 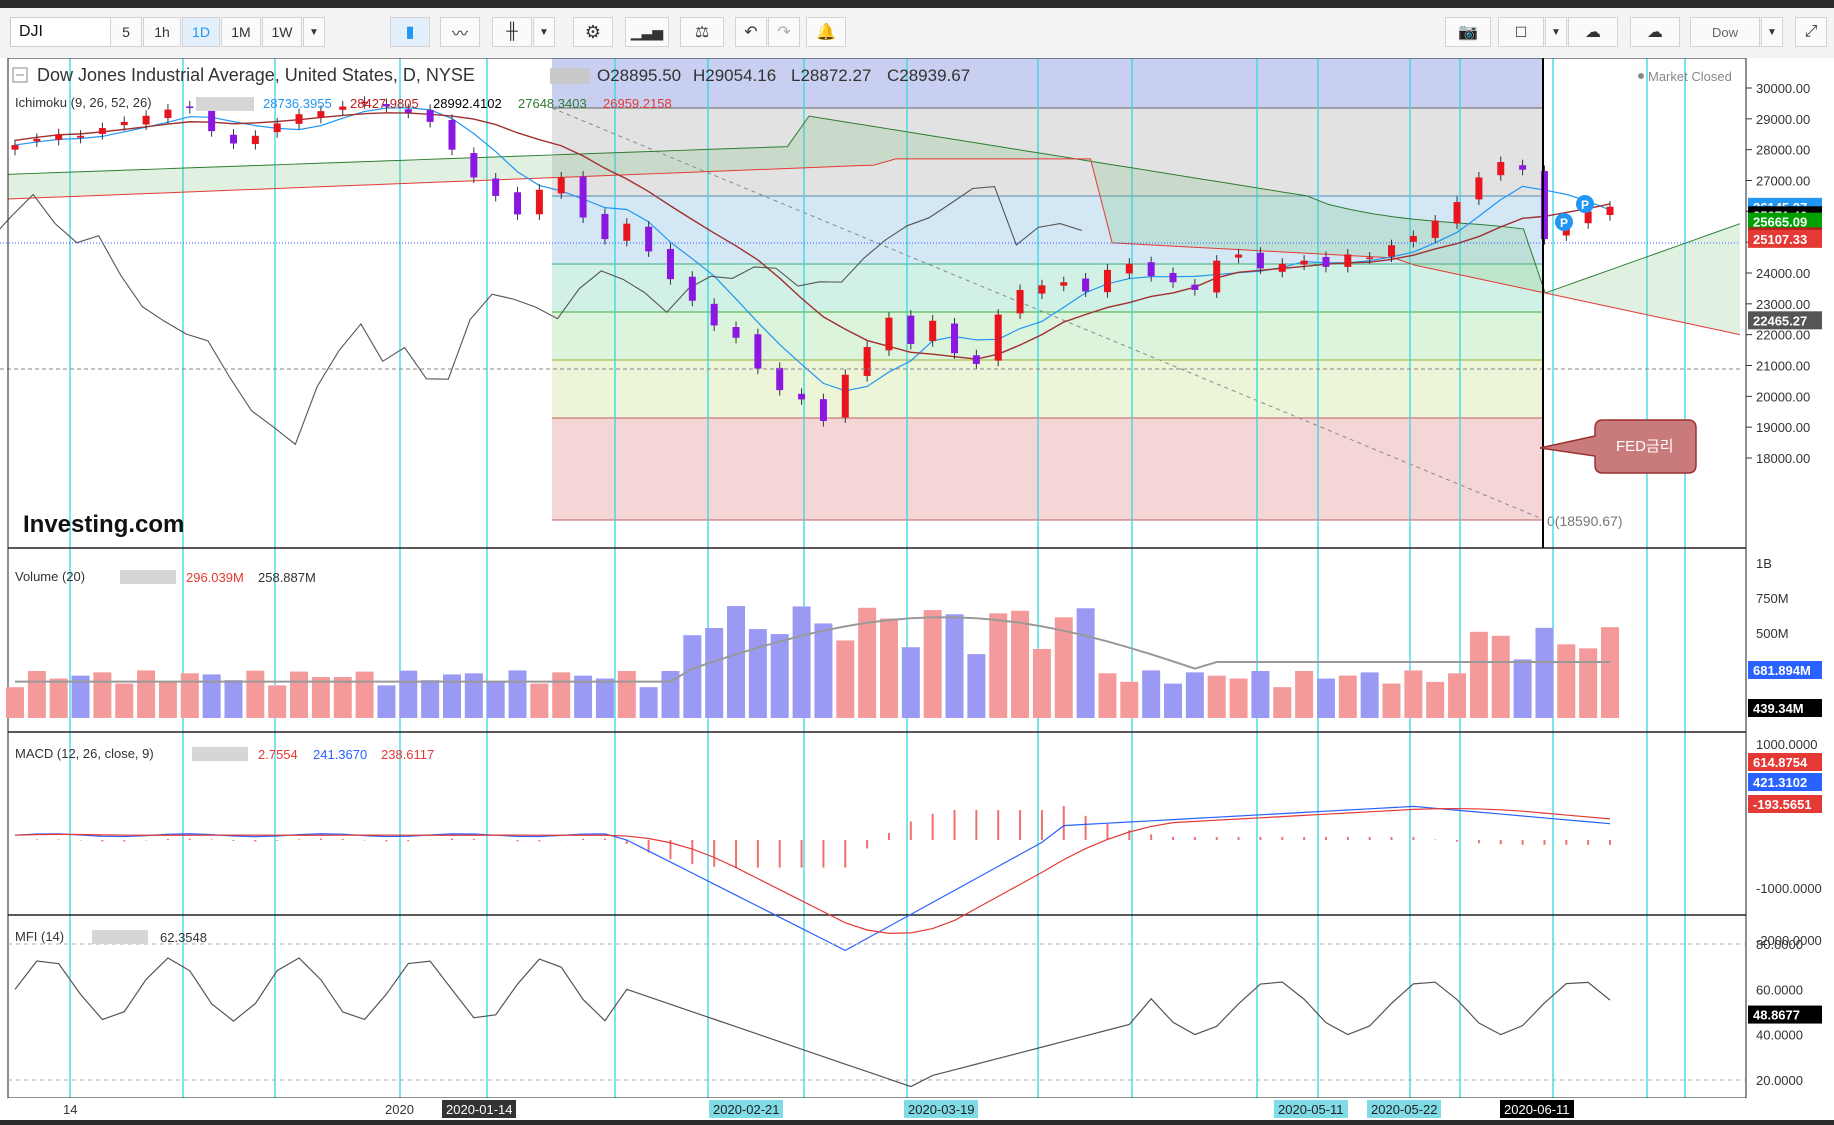 I want to click on screenshot-camera-icon: 📷, so click(x=1468, y=32).